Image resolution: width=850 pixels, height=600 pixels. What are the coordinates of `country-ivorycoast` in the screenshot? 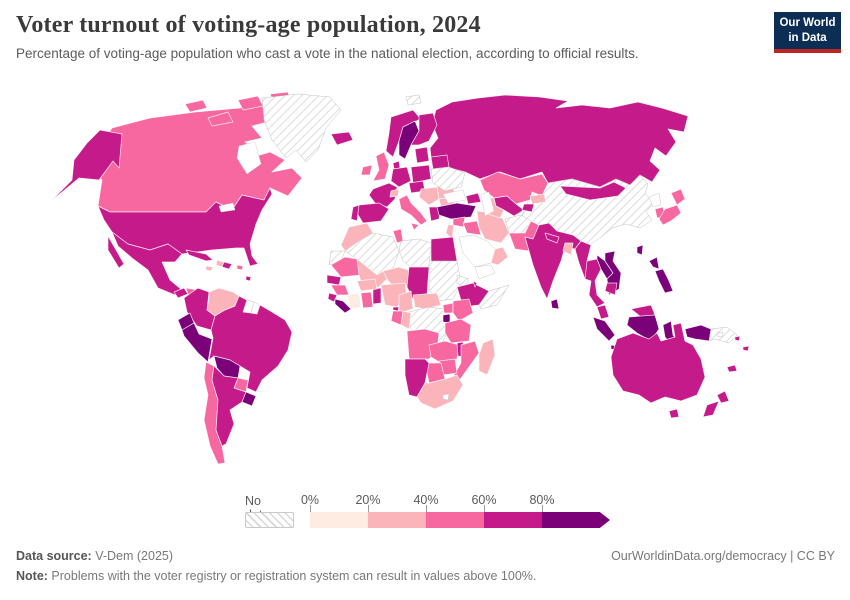 It's located at (354, 301).